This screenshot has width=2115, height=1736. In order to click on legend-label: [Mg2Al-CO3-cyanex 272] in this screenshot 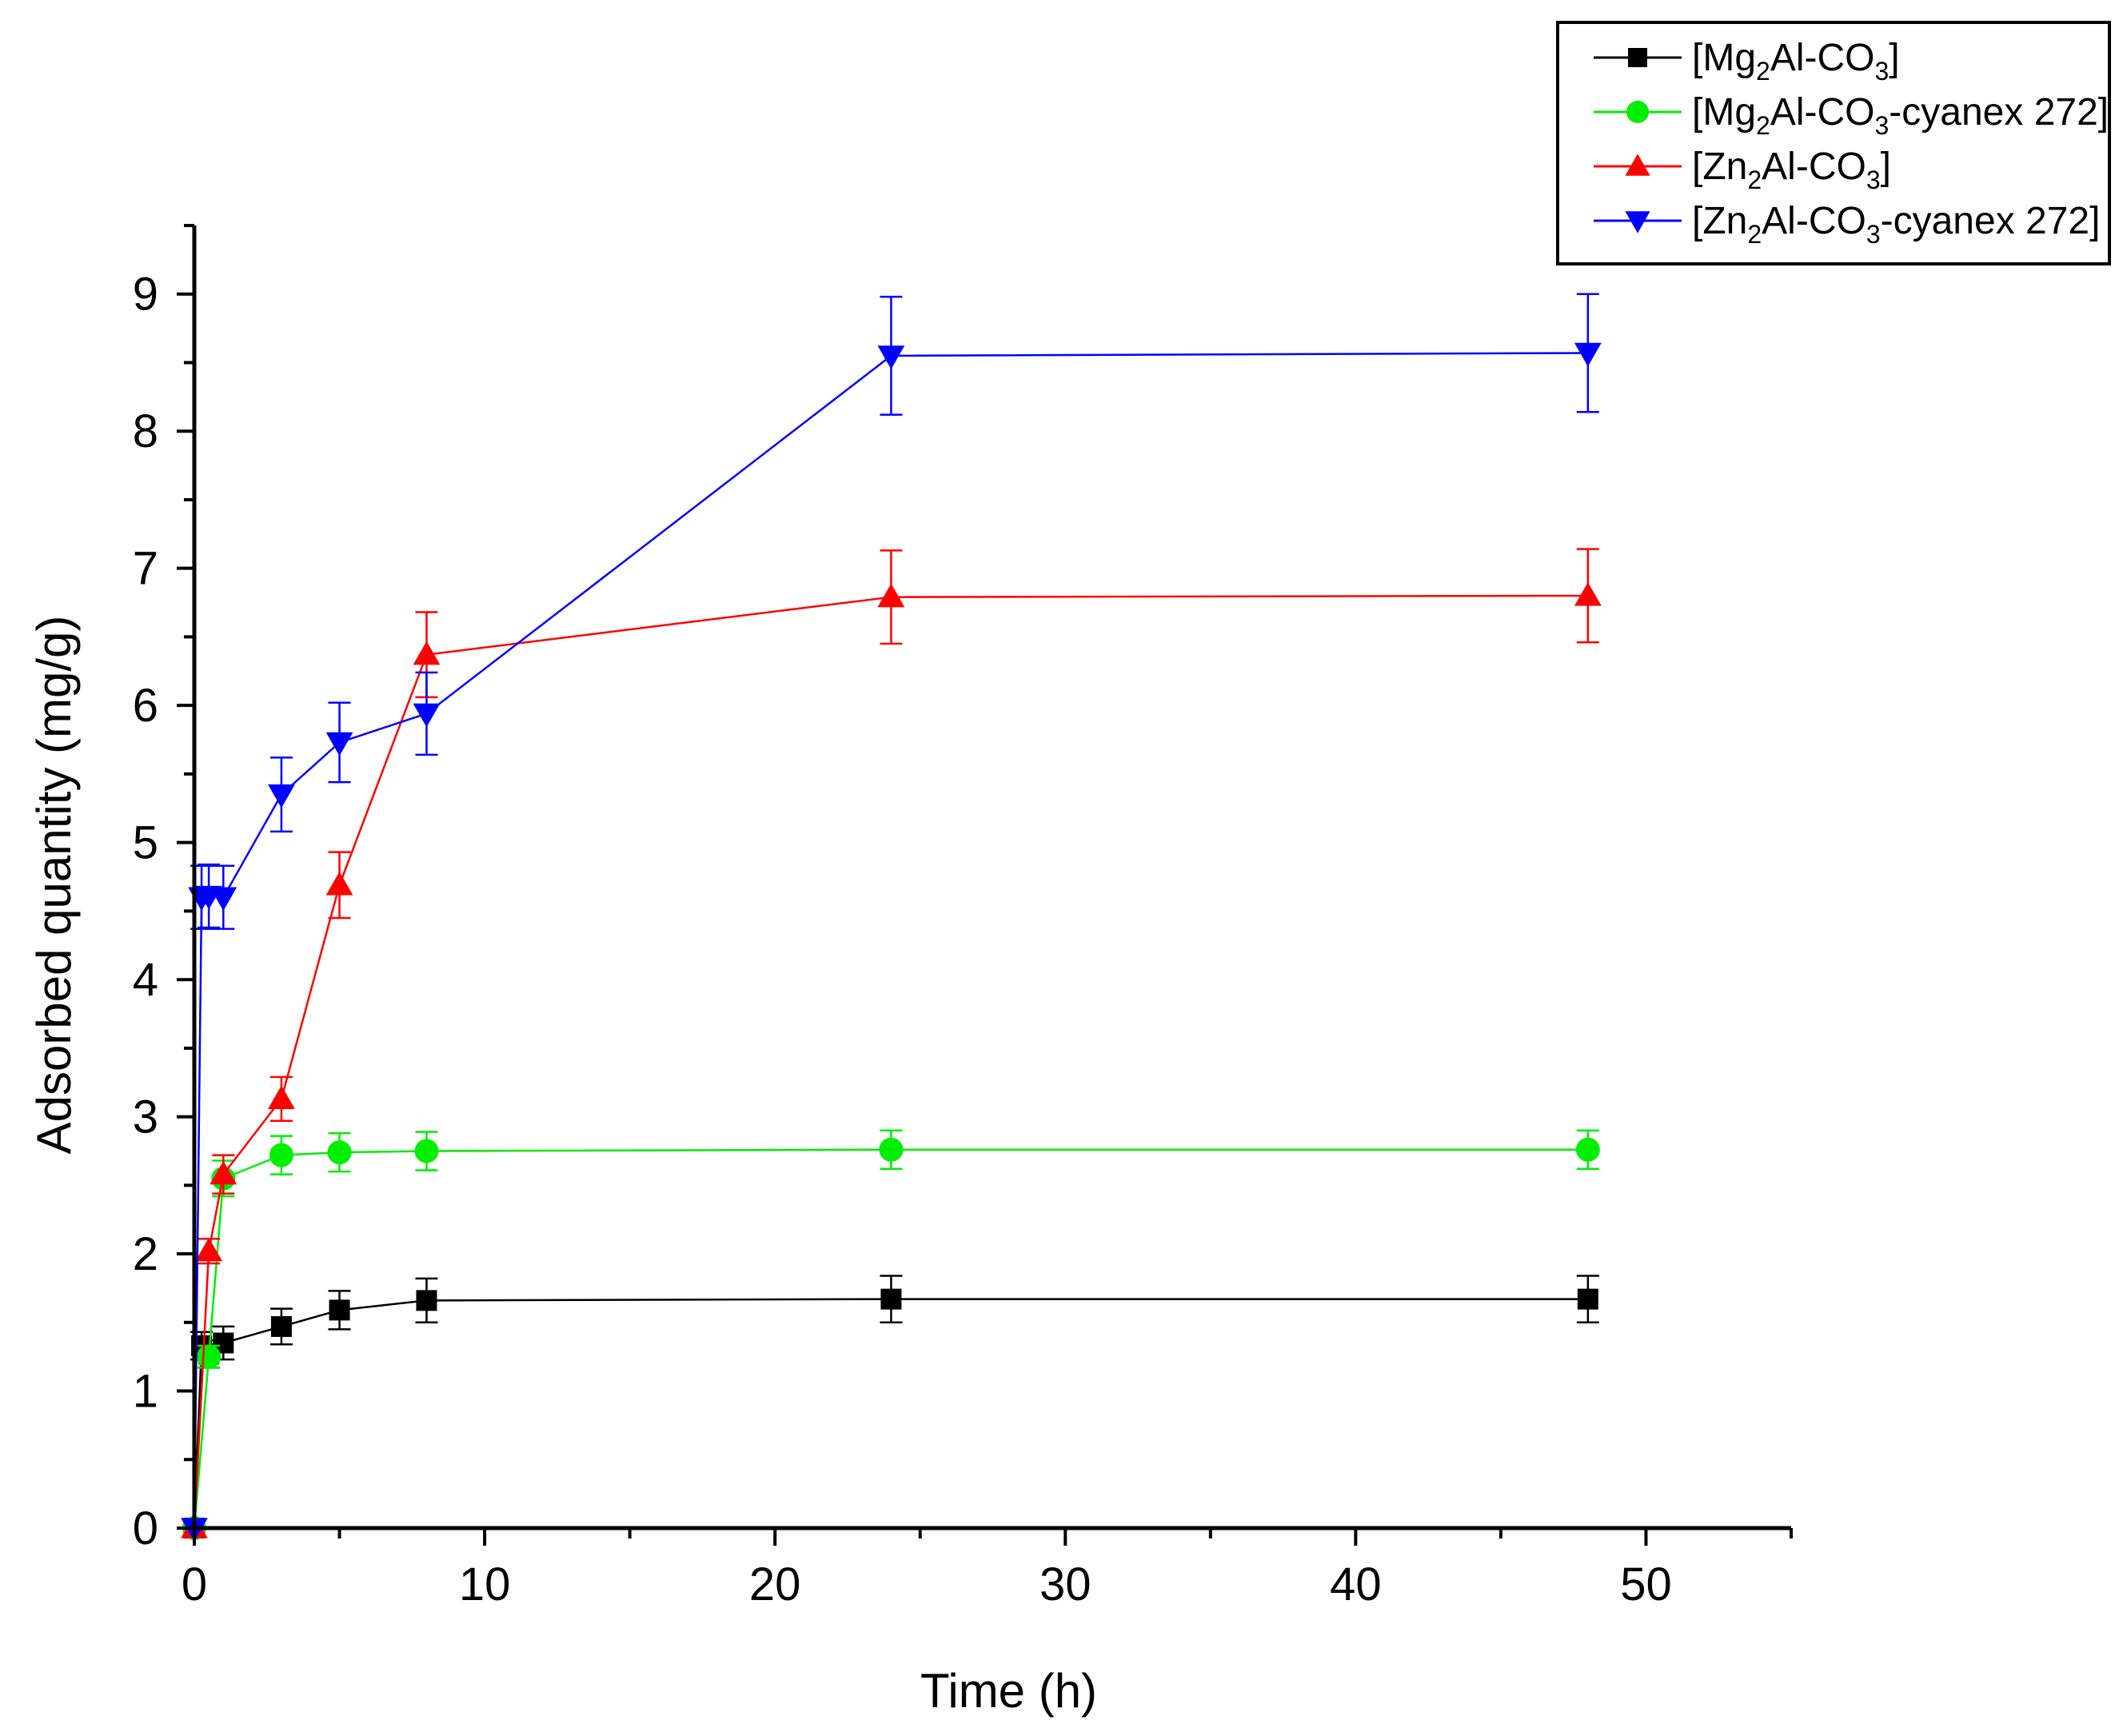, I will do `click(1900, 115)`.